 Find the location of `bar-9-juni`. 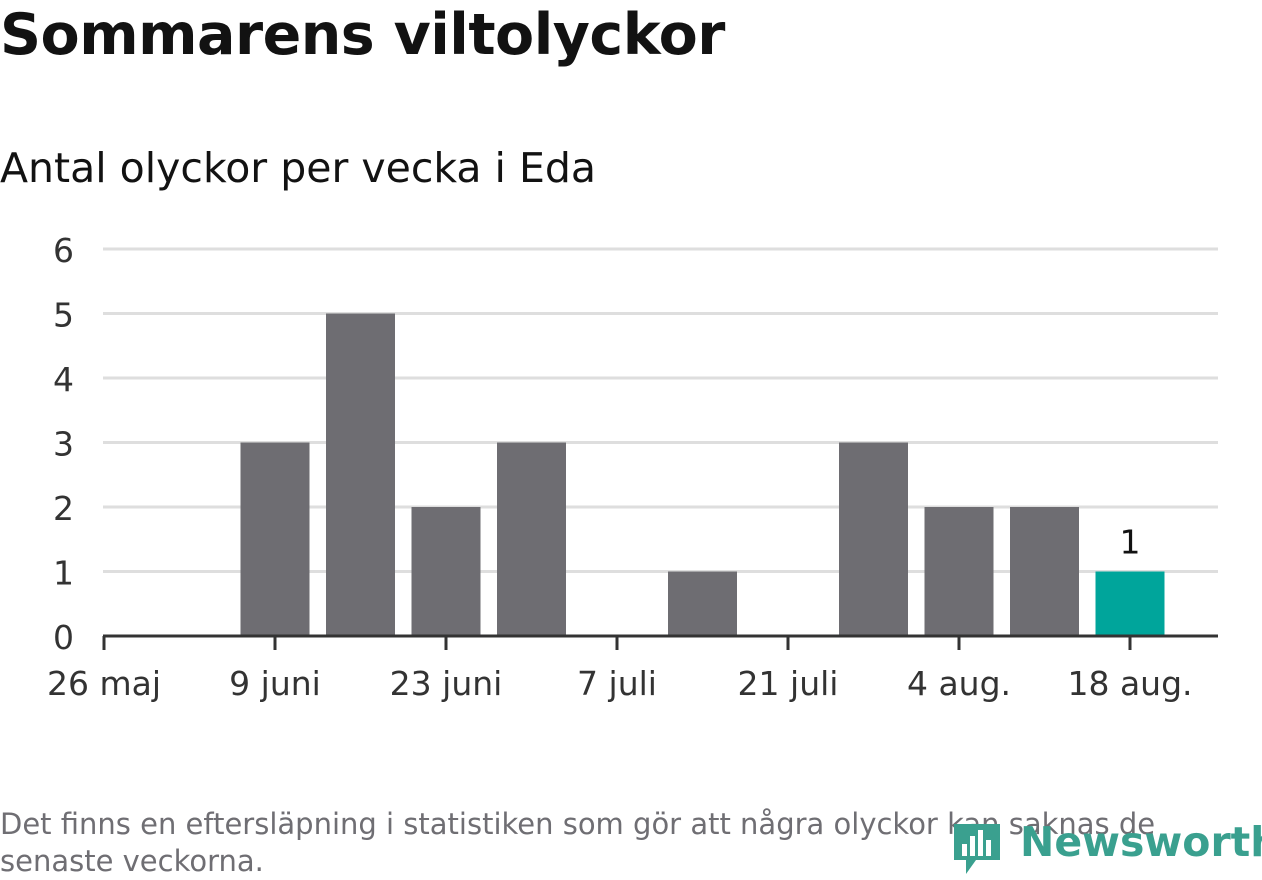

bar-9-juni is located at coordinates (275, 539).